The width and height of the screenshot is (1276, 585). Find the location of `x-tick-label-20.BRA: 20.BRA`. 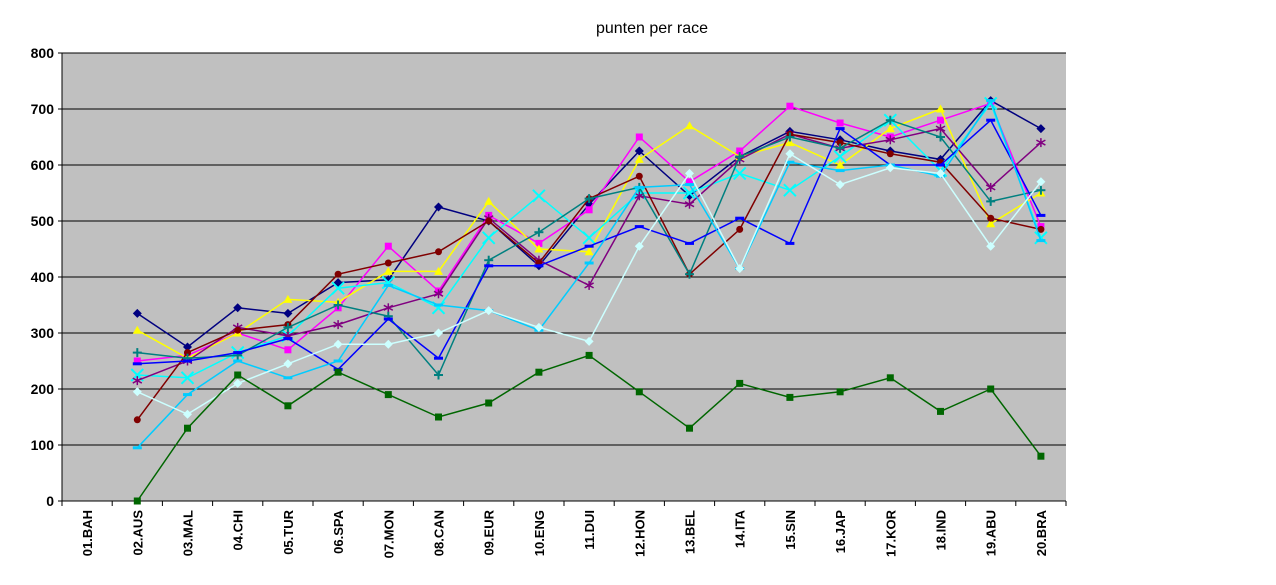

x-tick-label-20.BRA: 20.BRA is located at coordinates (1041, 532).